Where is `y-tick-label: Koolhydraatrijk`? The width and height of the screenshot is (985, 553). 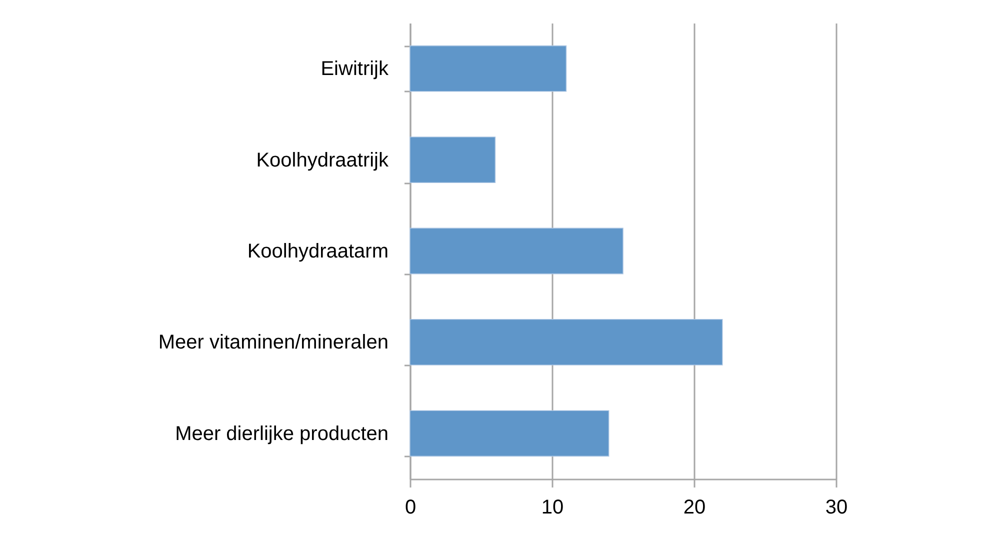 y-tick-label: Koolhydraatrijk is located at coordinates (323, 160).